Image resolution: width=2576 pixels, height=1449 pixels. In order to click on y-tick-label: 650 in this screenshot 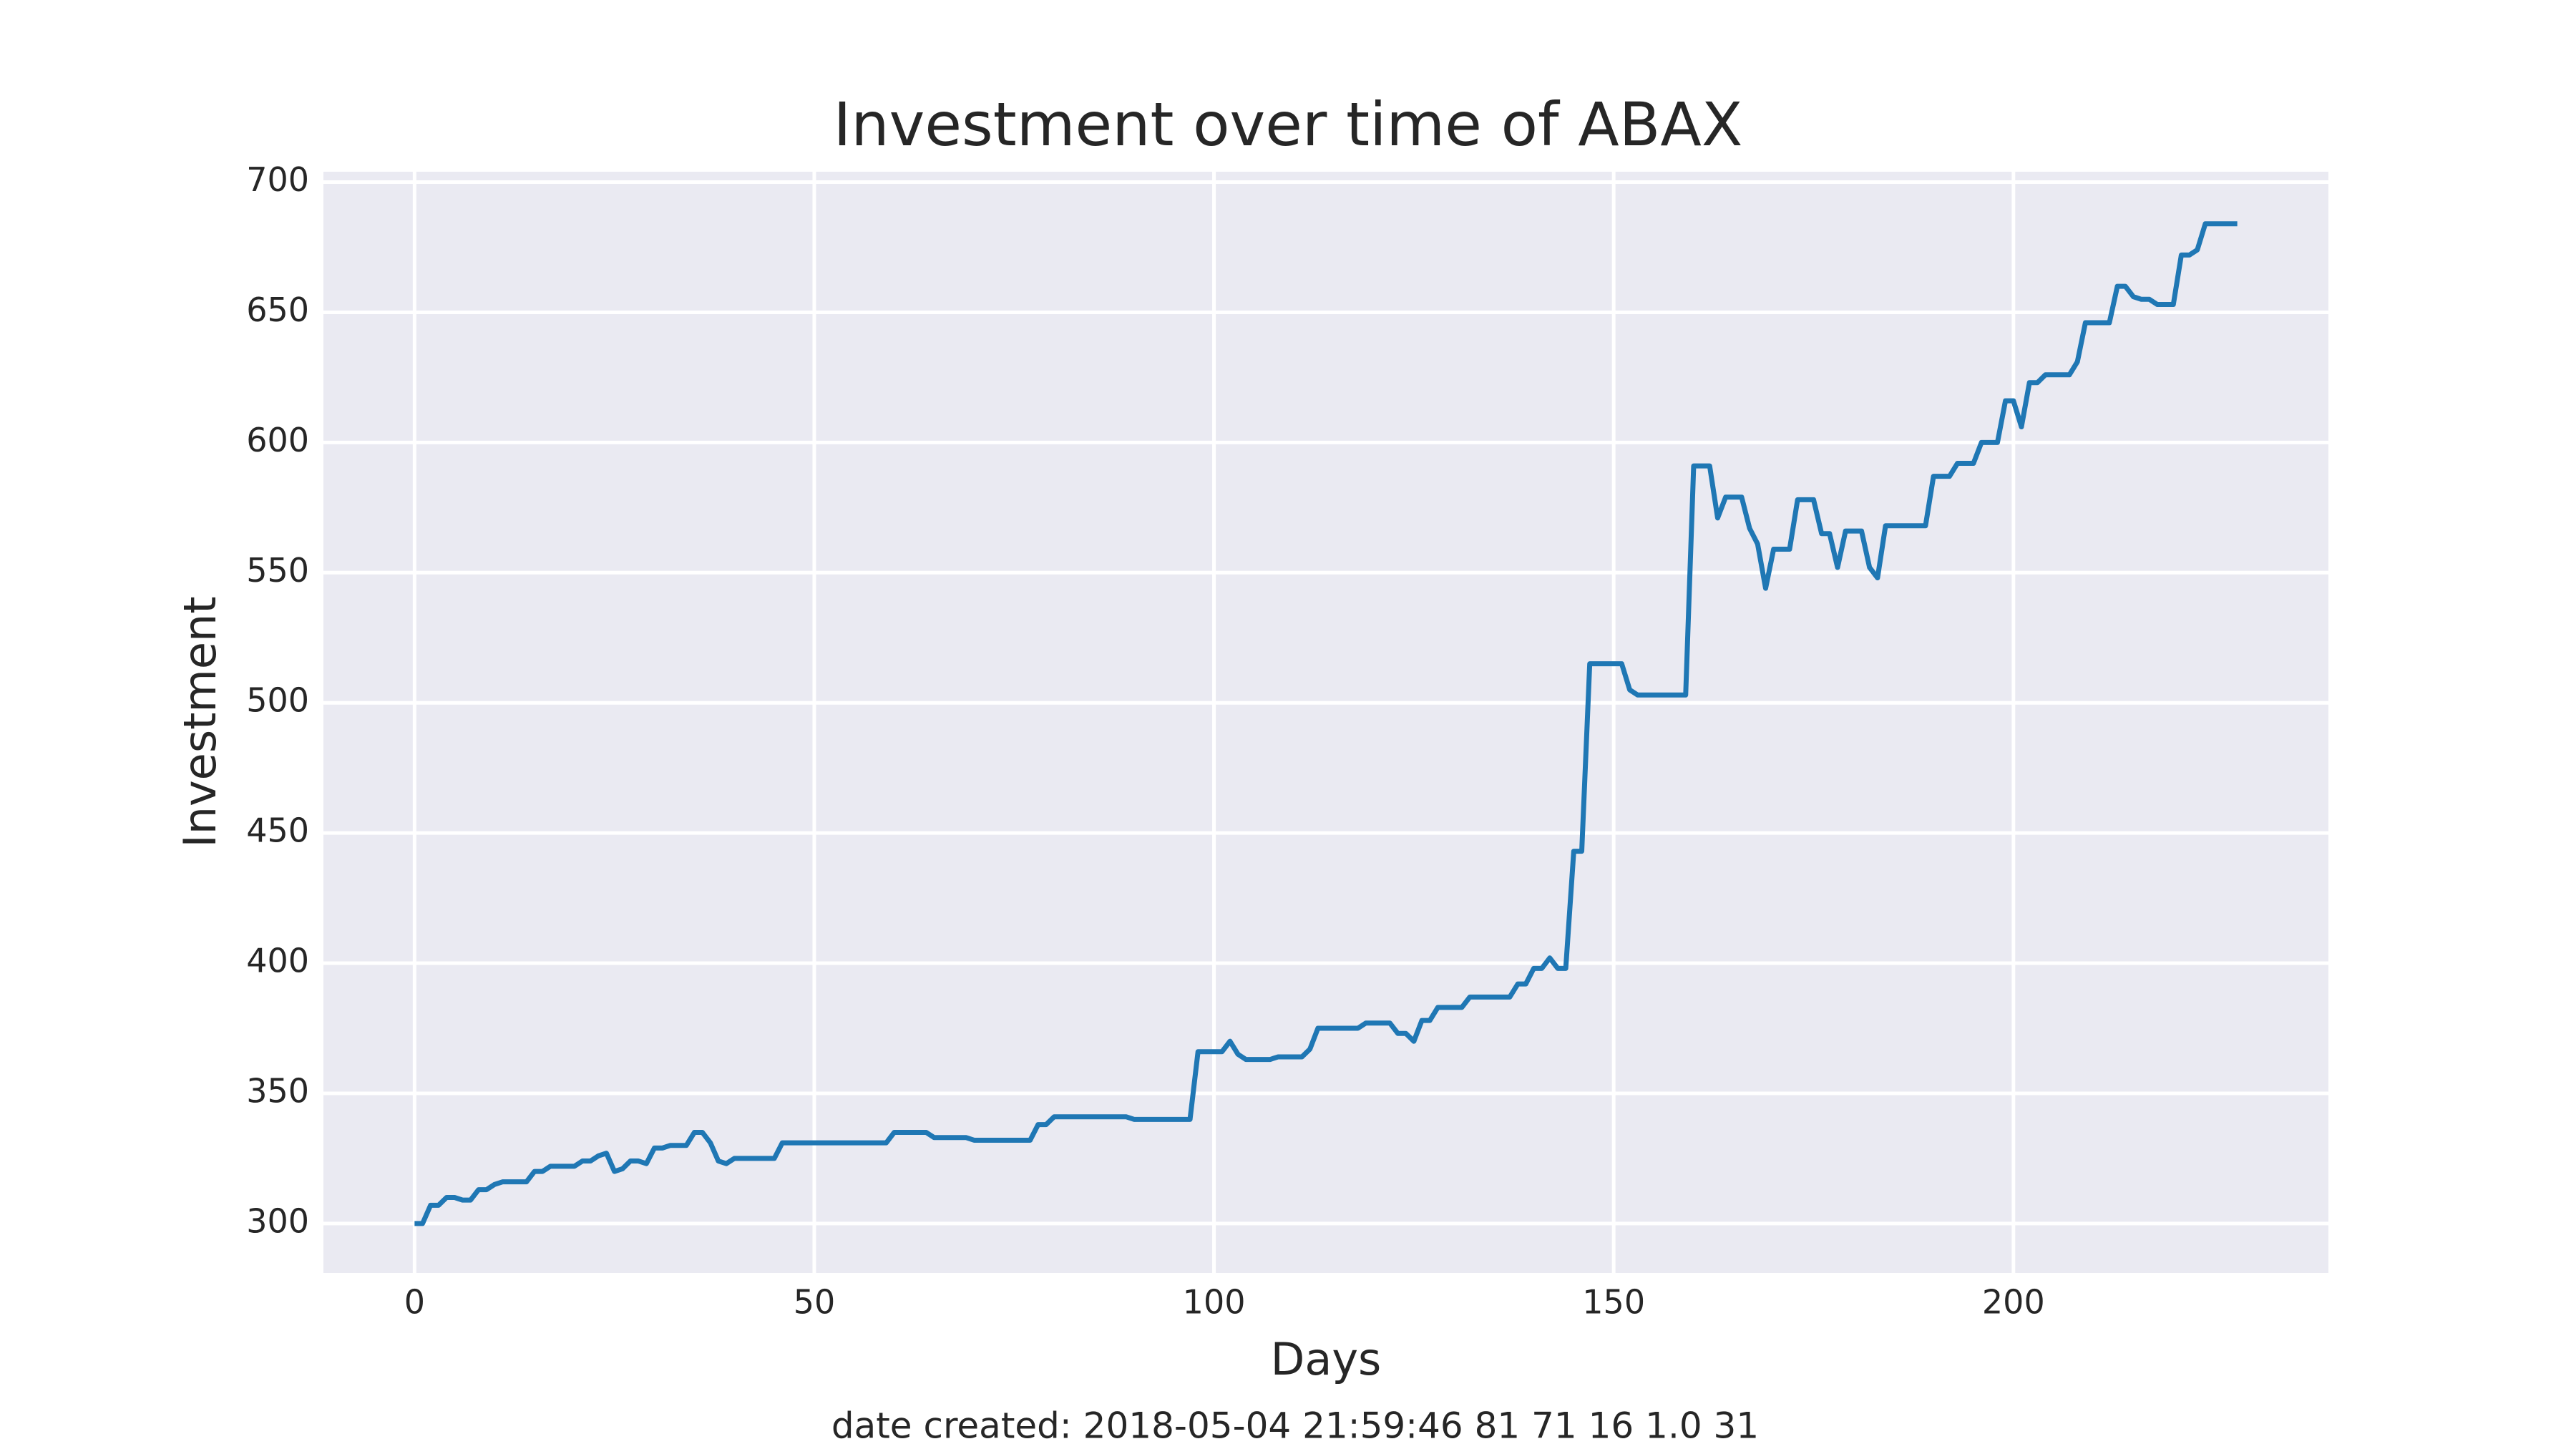, I will do `click(277, 310)`.